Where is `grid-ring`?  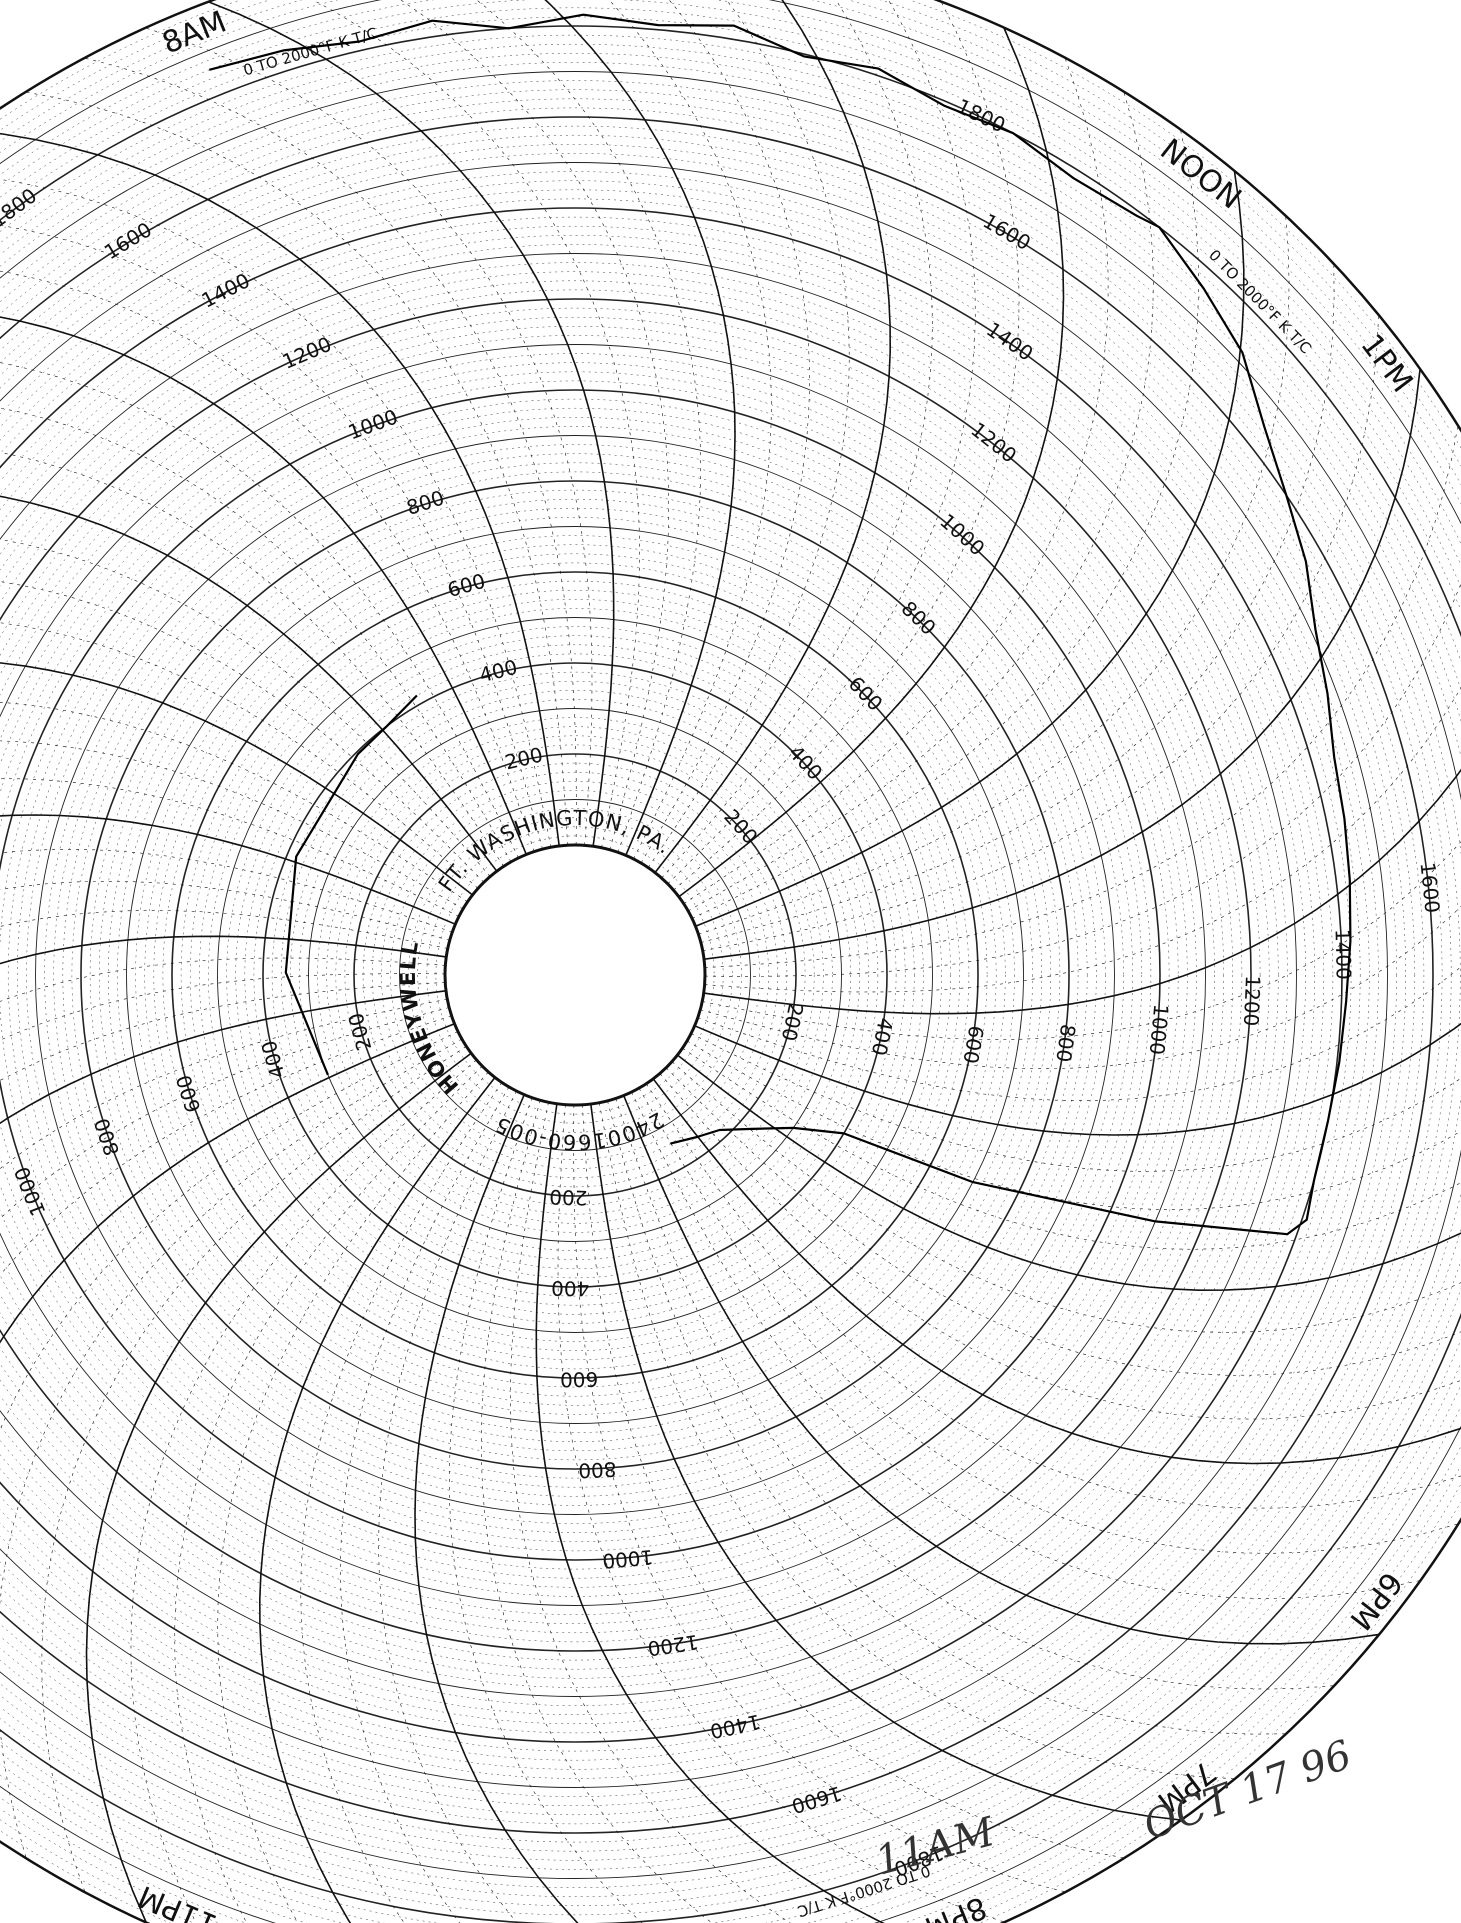
grid-ring is located at coordinates (575, 975).